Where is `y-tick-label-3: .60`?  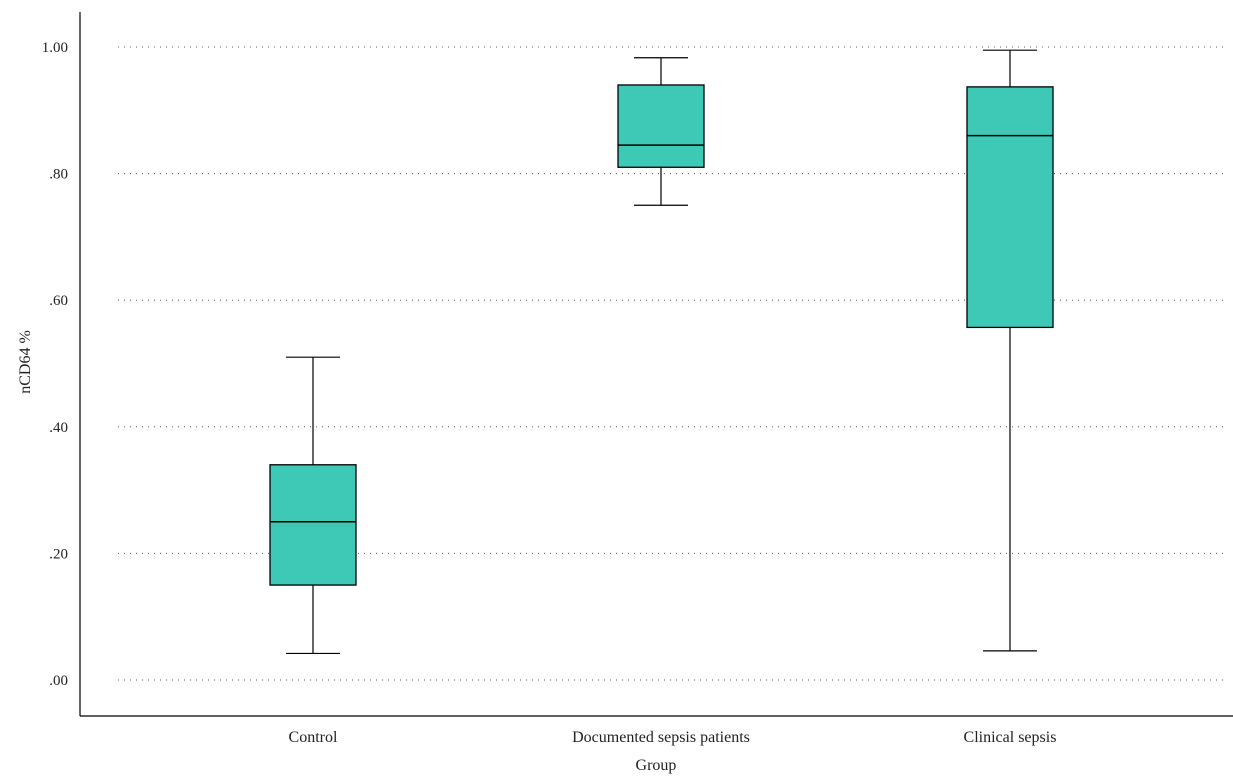 y-tick-label-3: .60 is located at coordinates (58, 301).